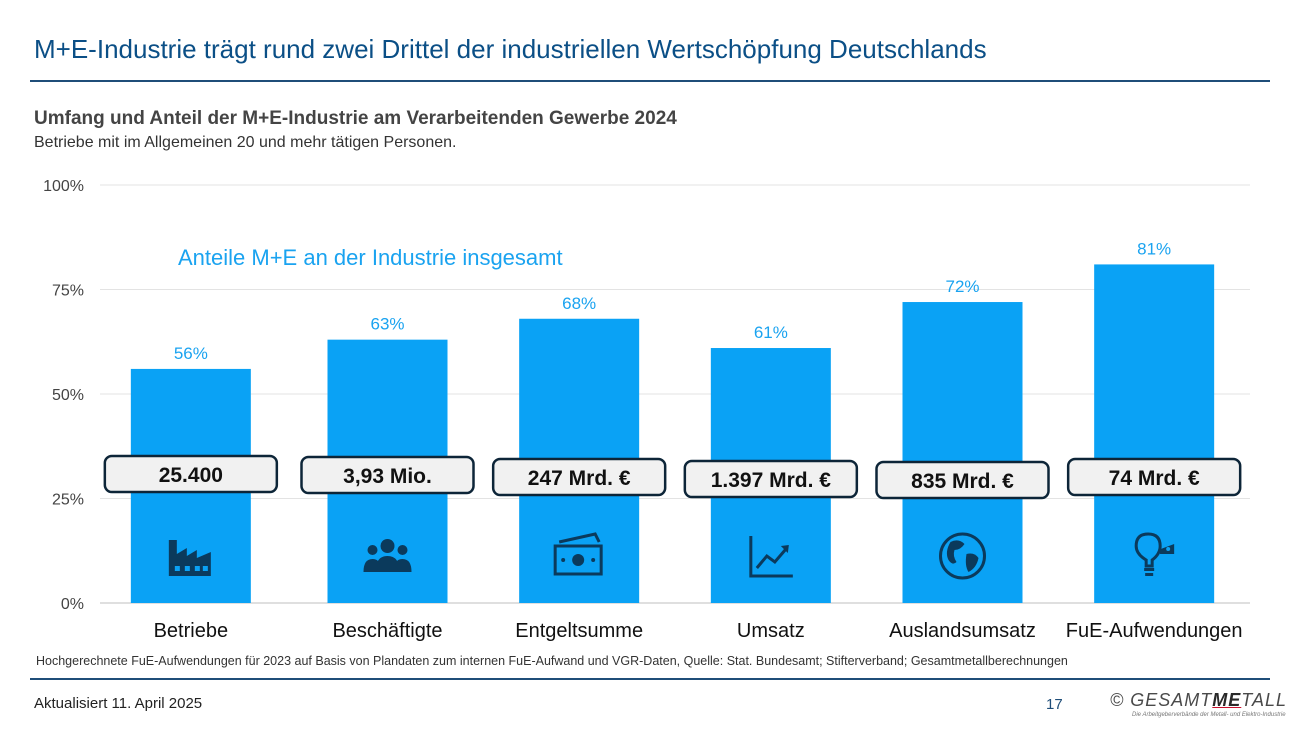  Describe the element at coordinates (579, 303) in the screenshot. I see `data-label: 68%` at that location.